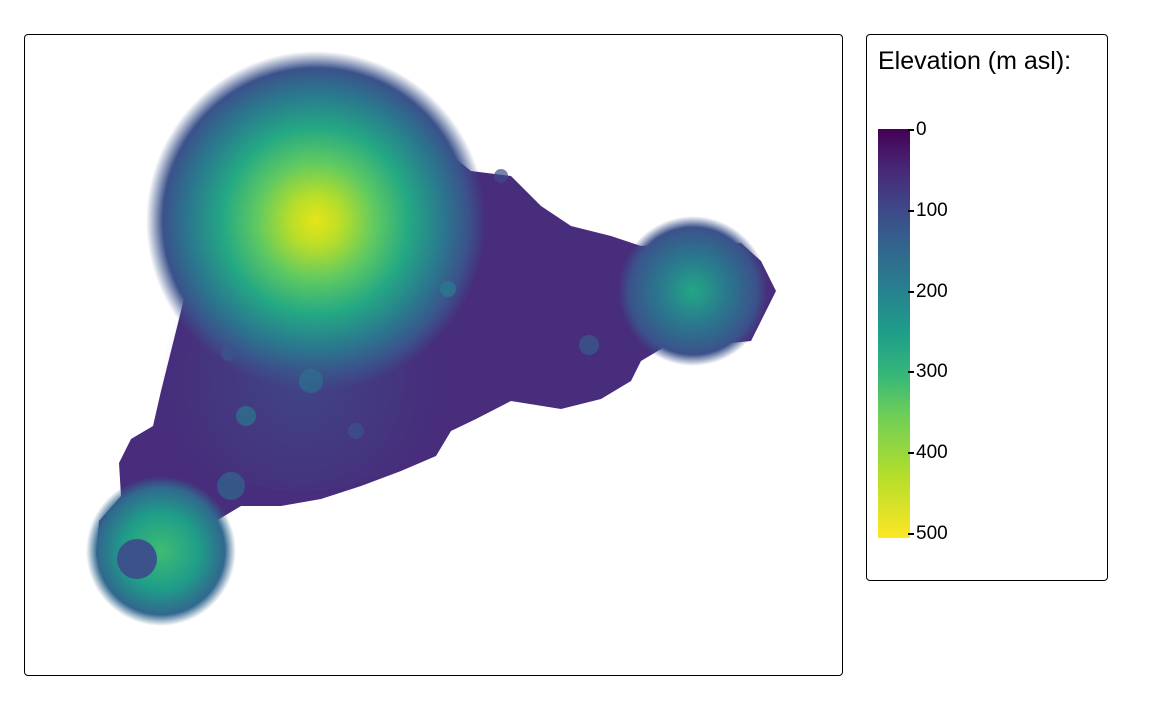  I want to click on tick-label-0: 0, so click(921, 129).